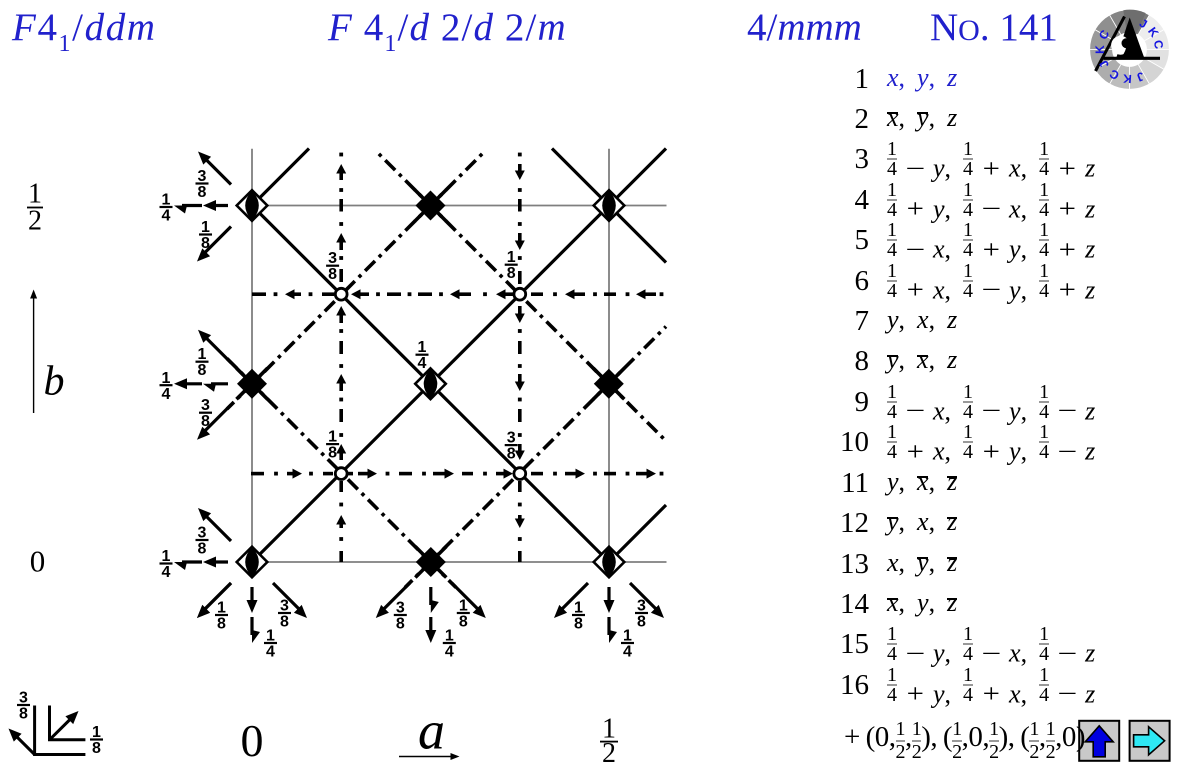 The image size is (1180, 770). I want to click on svg-text: b, so click(54, 382).